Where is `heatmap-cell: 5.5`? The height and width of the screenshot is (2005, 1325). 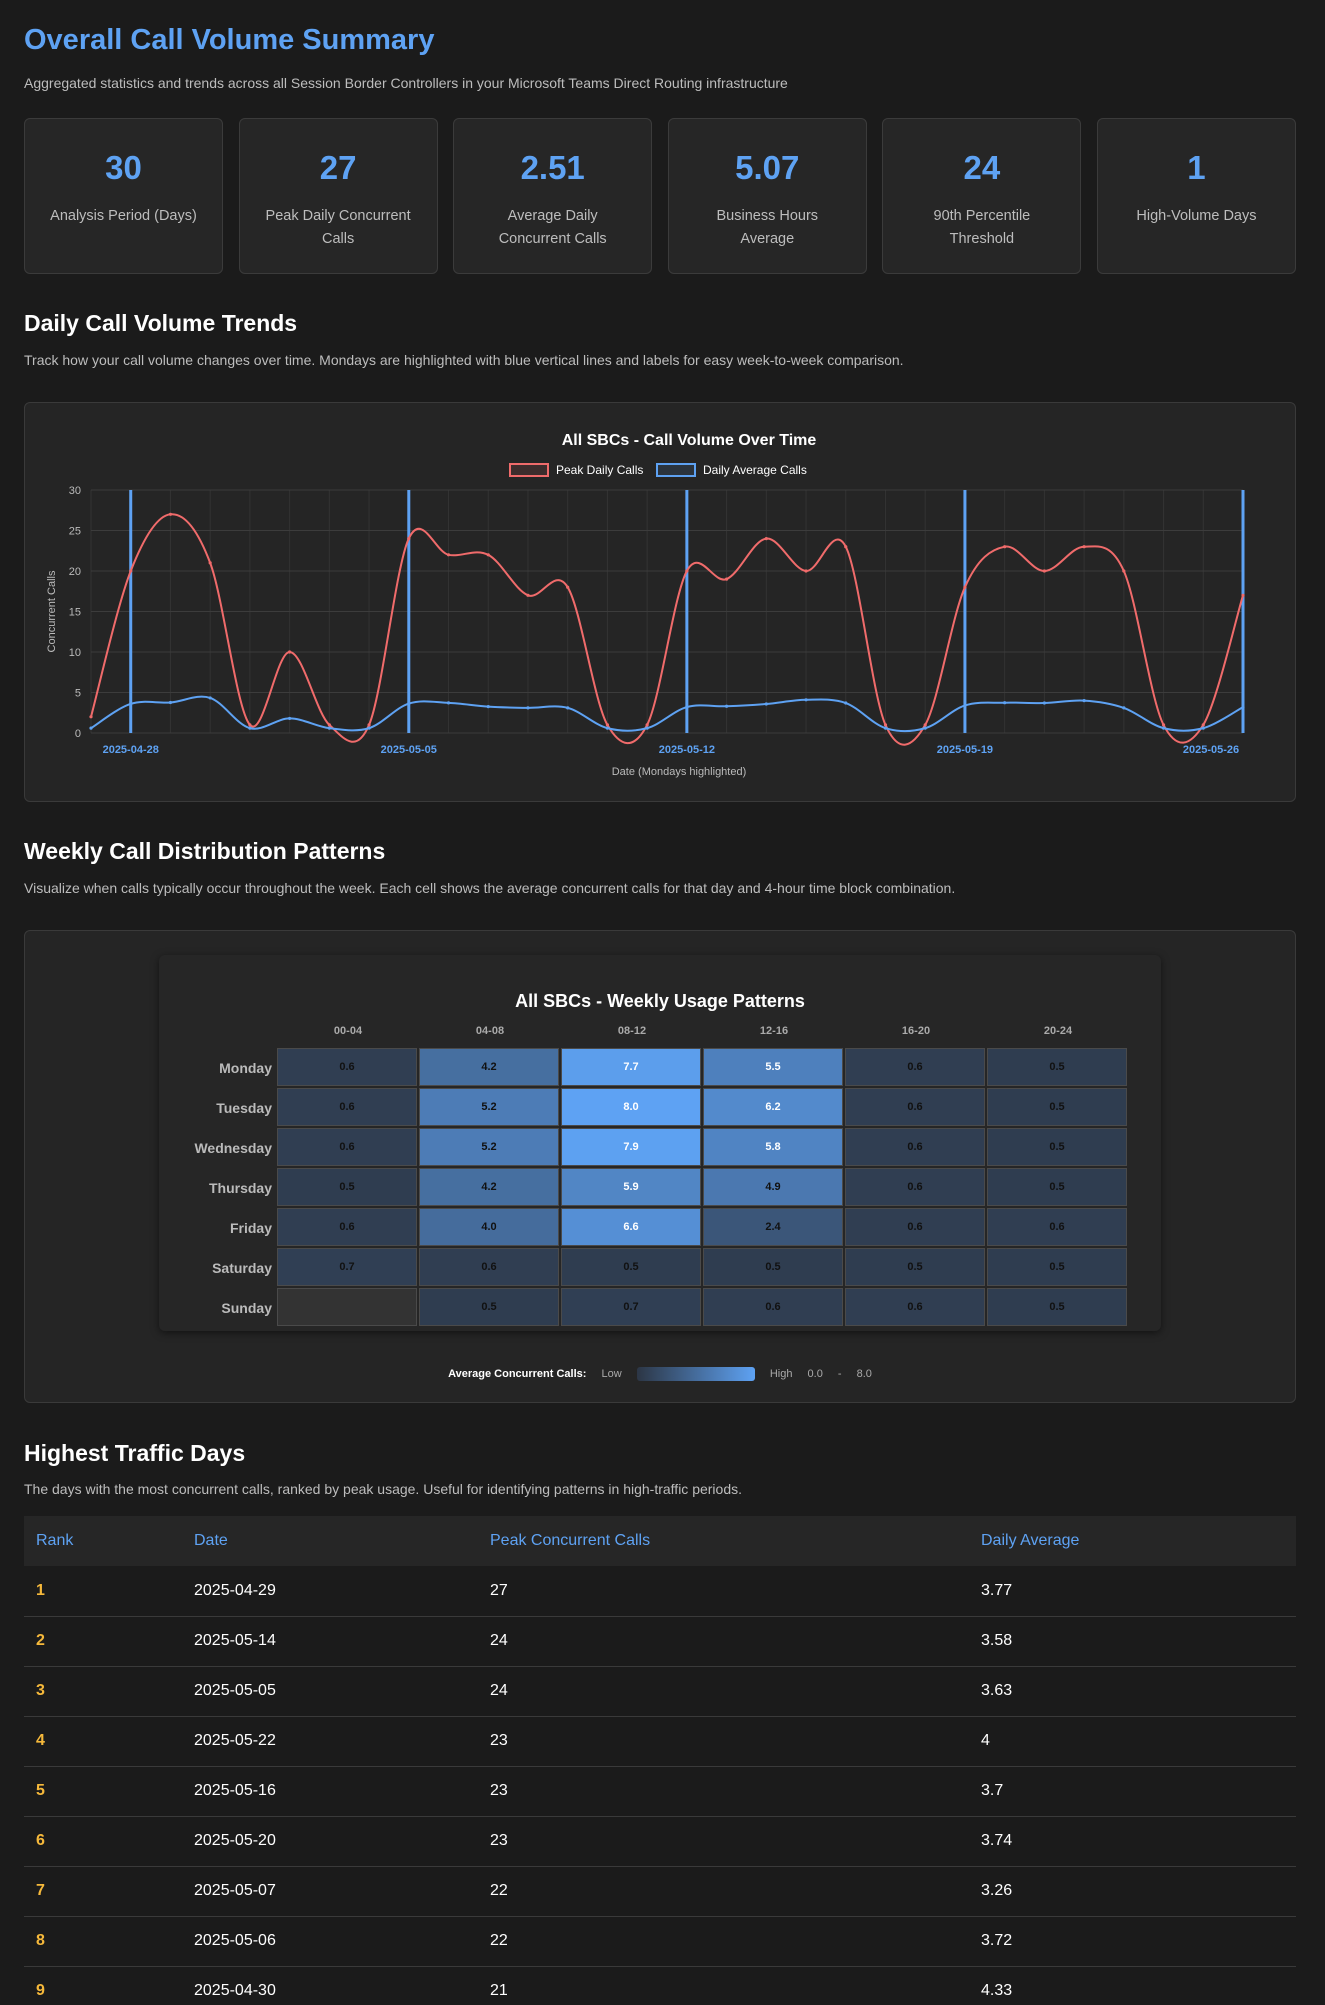 heatmap-cell: 5.5 is located at coordinates (773, 1067).